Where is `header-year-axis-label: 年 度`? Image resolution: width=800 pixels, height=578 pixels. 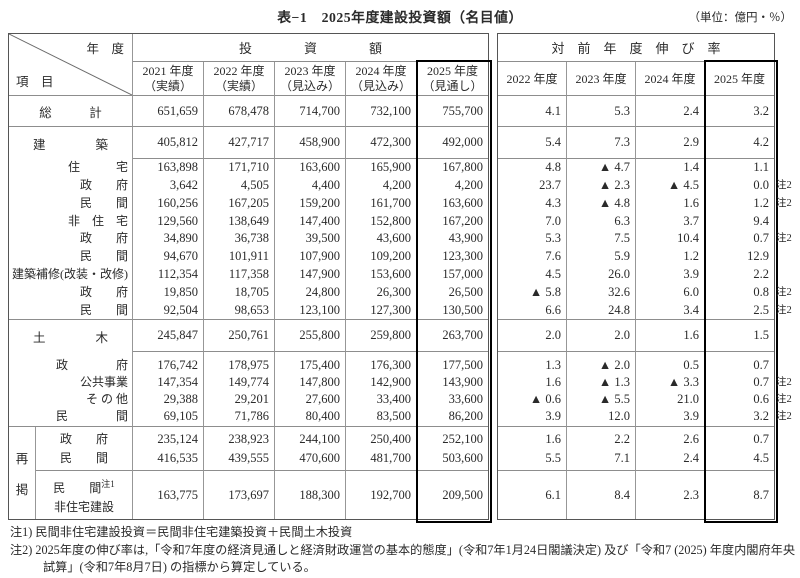 header-year-axis-label: 年 度 is located at coordinates (105, 49).